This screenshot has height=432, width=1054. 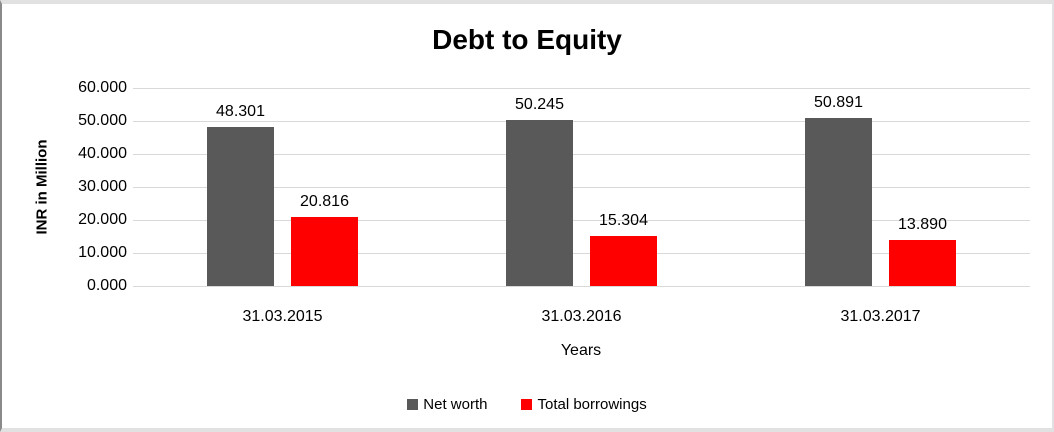 I want to click on y-tick-label: 0.000, so click(x=106, y=285).